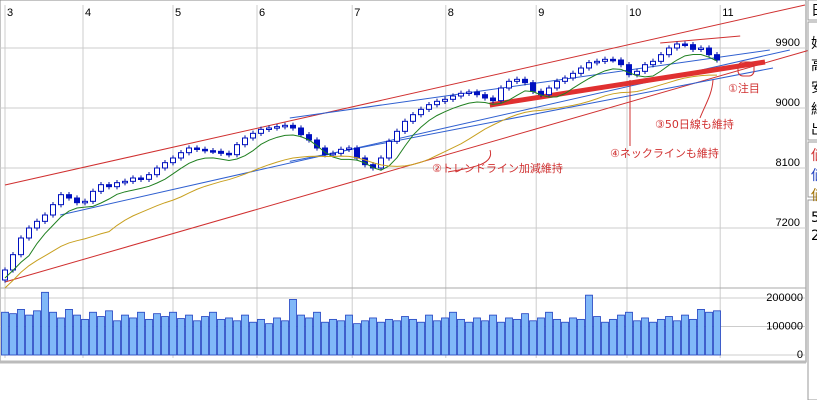 Image resolution: width=817 pixels, height=400 pixels. Describe the element at coordinates (727, 13) in the screenshot. I see `month-label: 11` at that location.